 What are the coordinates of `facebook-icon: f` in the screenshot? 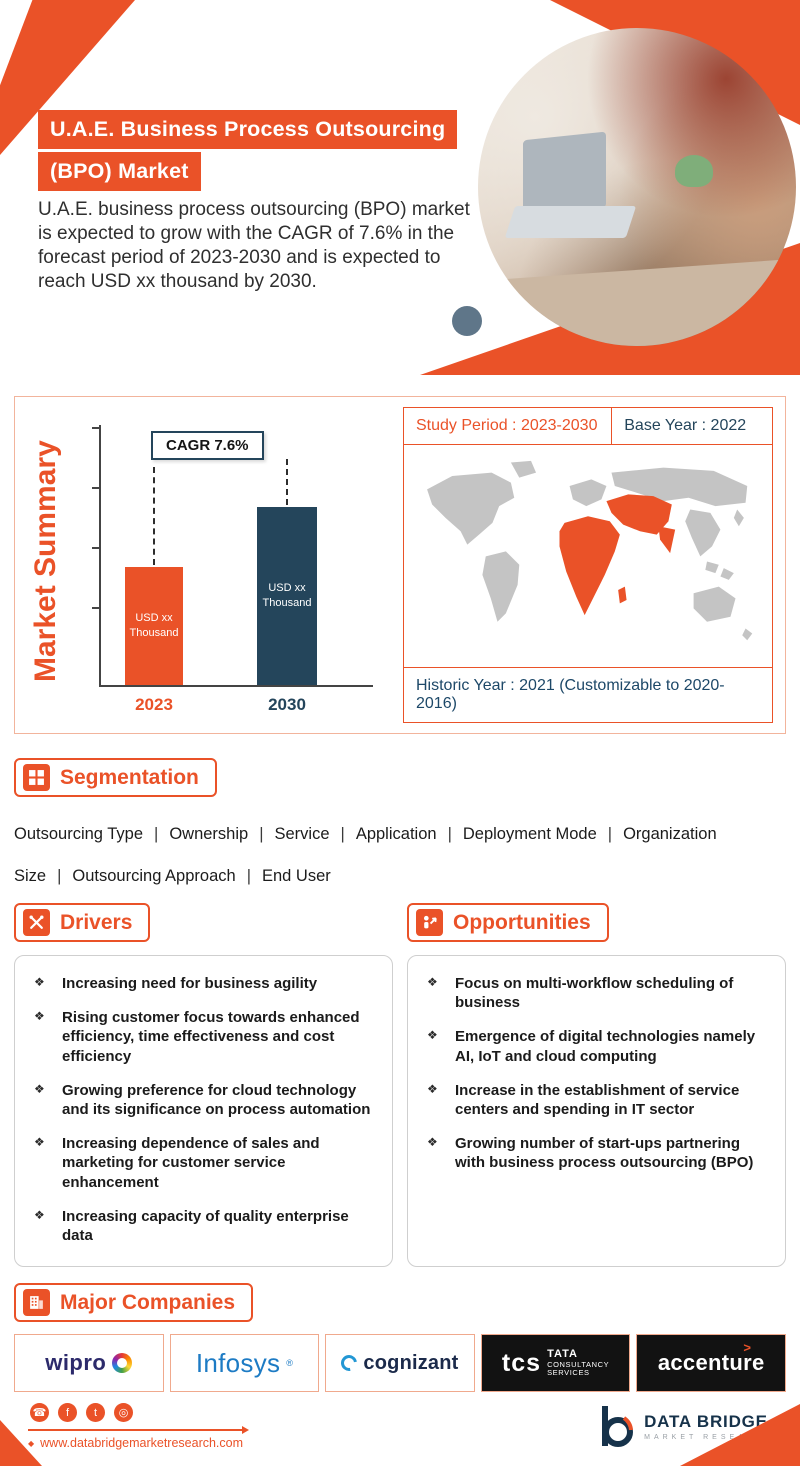 It's located at (67, 1412).